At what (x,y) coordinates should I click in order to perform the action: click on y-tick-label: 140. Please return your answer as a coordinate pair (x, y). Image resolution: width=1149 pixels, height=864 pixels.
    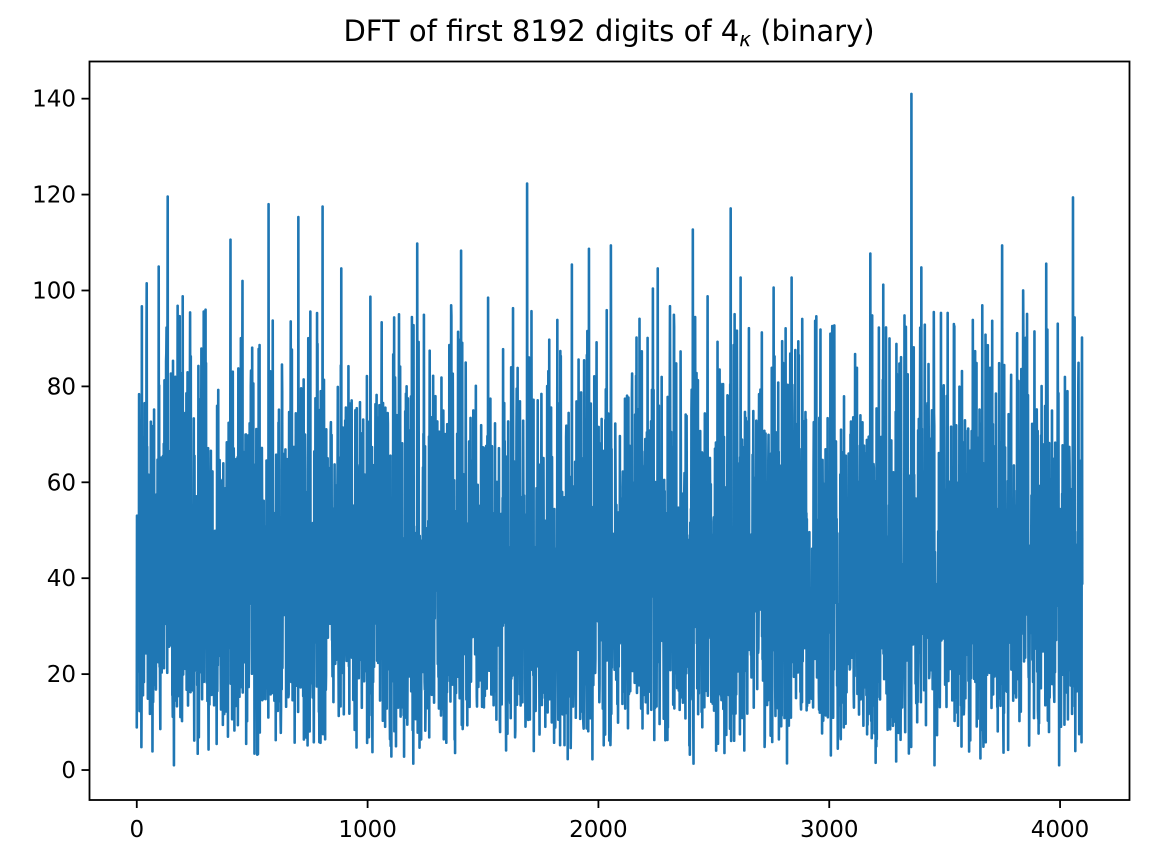
    Looking at the image, I should click on (54, 100).